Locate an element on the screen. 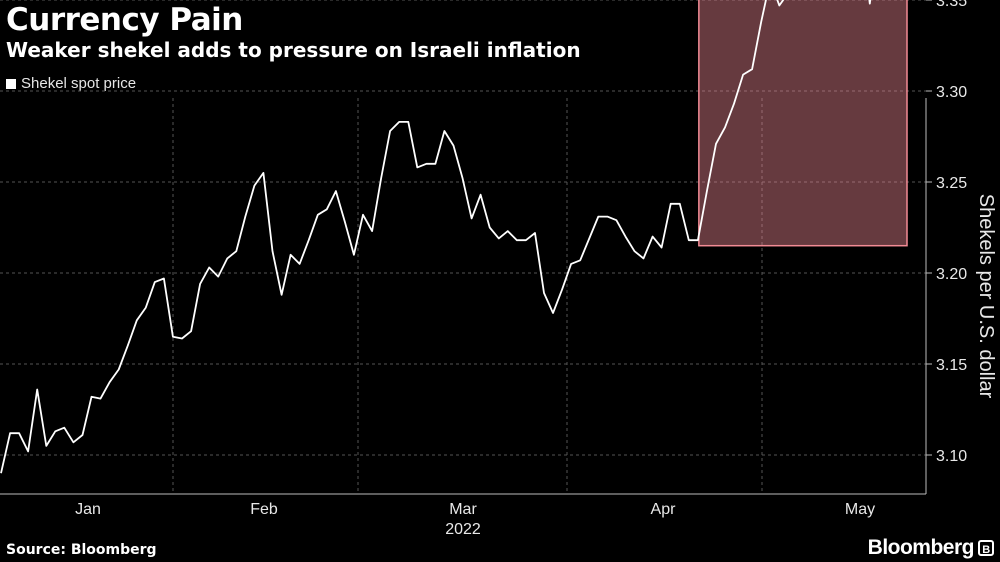  source-note: Source: Bloomberg is located at coordinates (81, 550).